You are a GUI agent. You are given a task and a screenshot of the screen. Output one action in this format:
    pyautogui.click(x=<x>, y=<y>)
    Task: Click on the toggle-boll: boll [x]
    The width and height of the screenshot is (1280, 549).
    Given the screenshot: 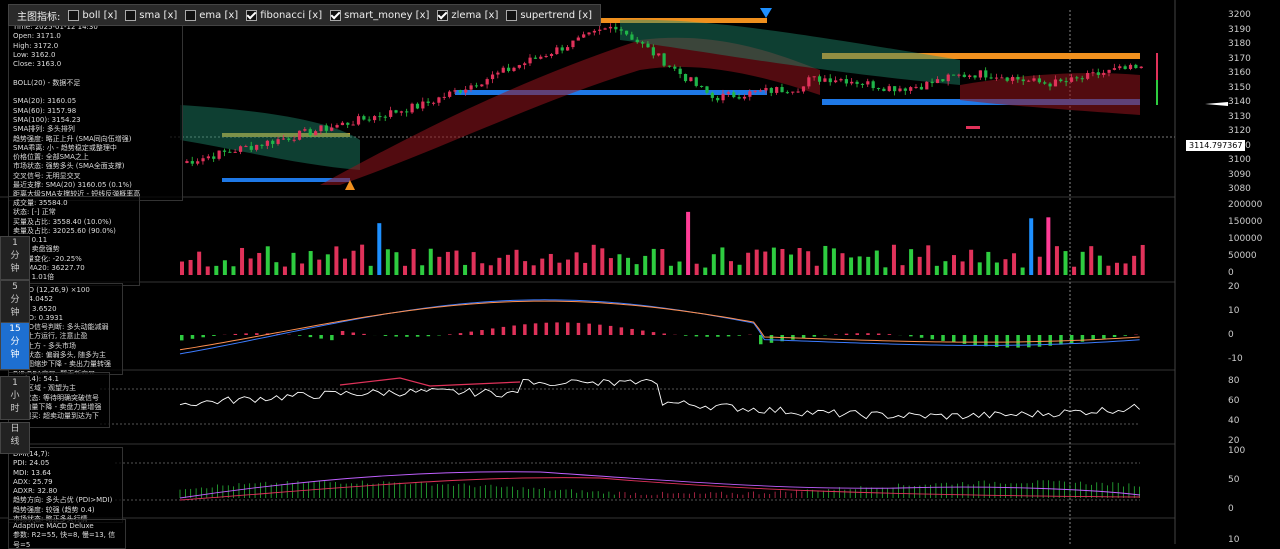 What is the action you would take?
    pyautogui.click(x=92, y=15)
    